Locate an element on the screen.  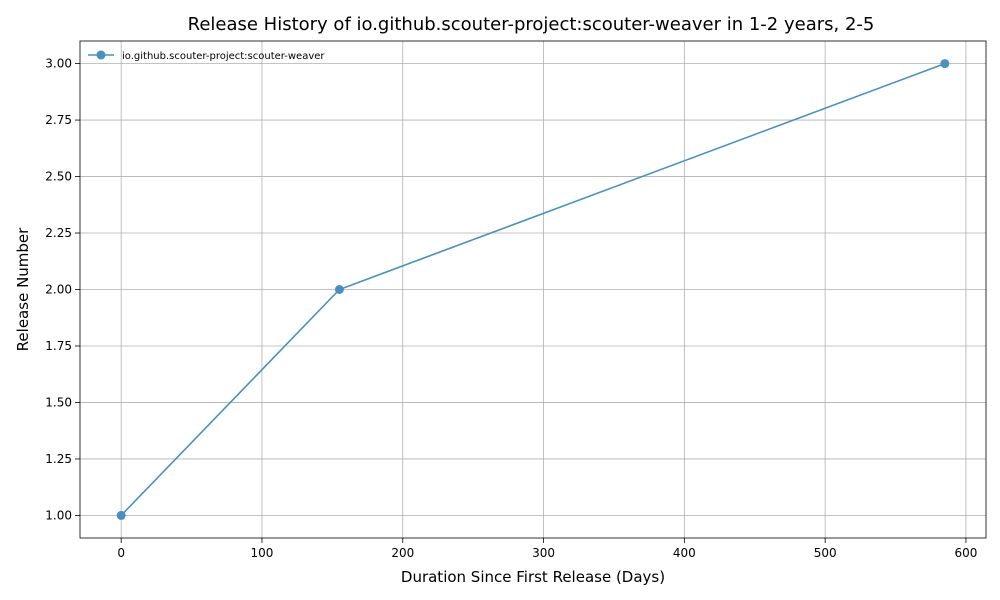
x-tick-label: 500 is located at coordinates (825, 553).